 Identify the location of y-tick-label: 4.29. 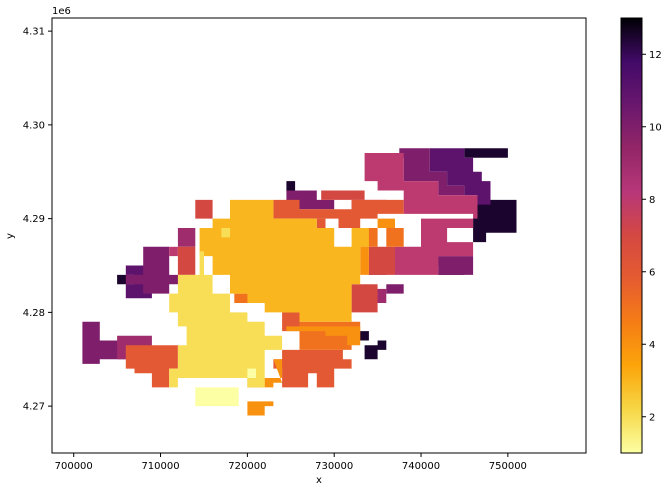
(34, 219).